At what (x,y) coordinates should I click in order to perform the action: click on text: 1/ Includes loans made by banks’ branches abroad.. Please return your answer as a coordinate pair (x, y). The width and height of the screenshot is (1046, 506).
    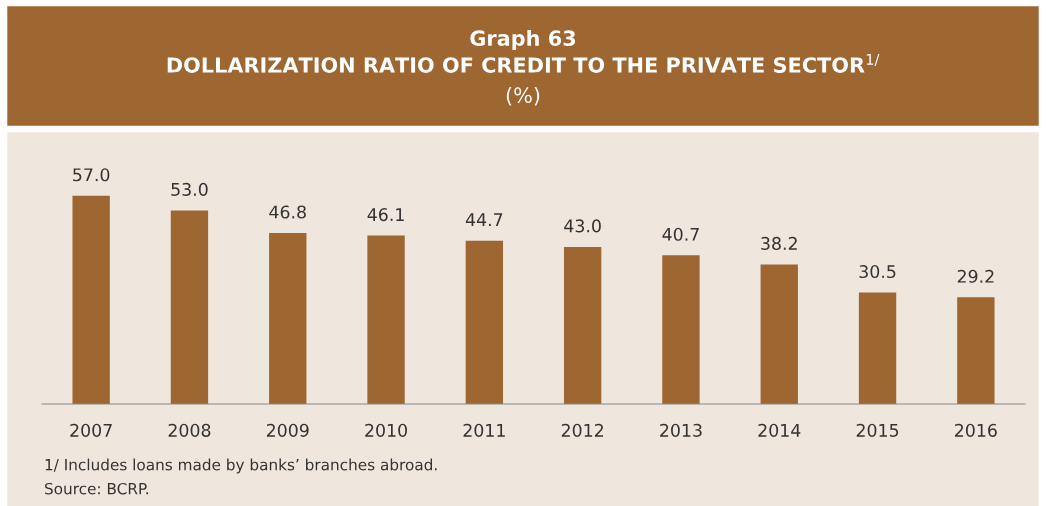
    Looking at the image, I should click on (241, 466).